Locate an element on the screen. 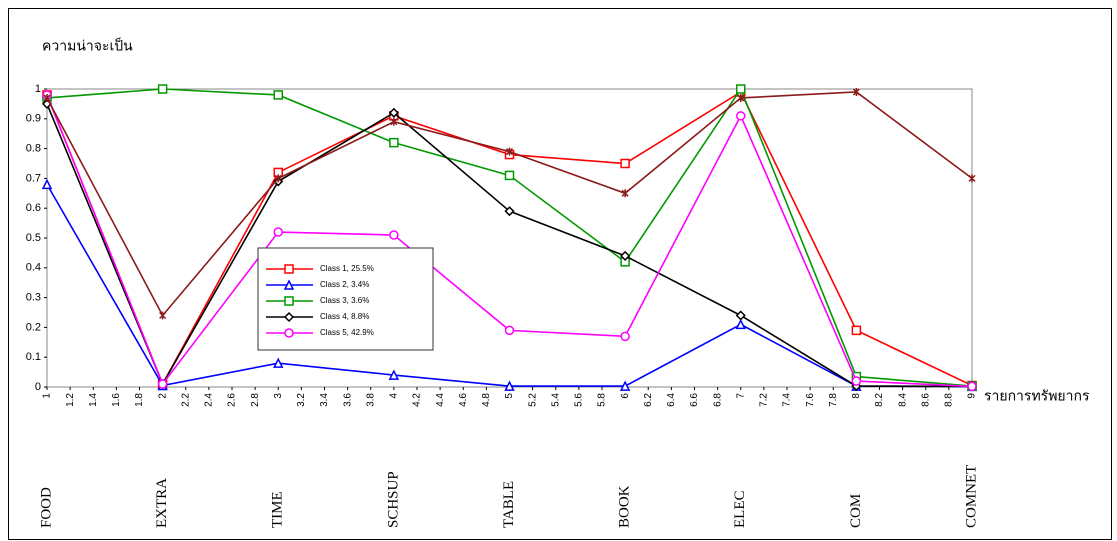  legend-label: Class 2, 3.4% is located at coordinates (344, 284).